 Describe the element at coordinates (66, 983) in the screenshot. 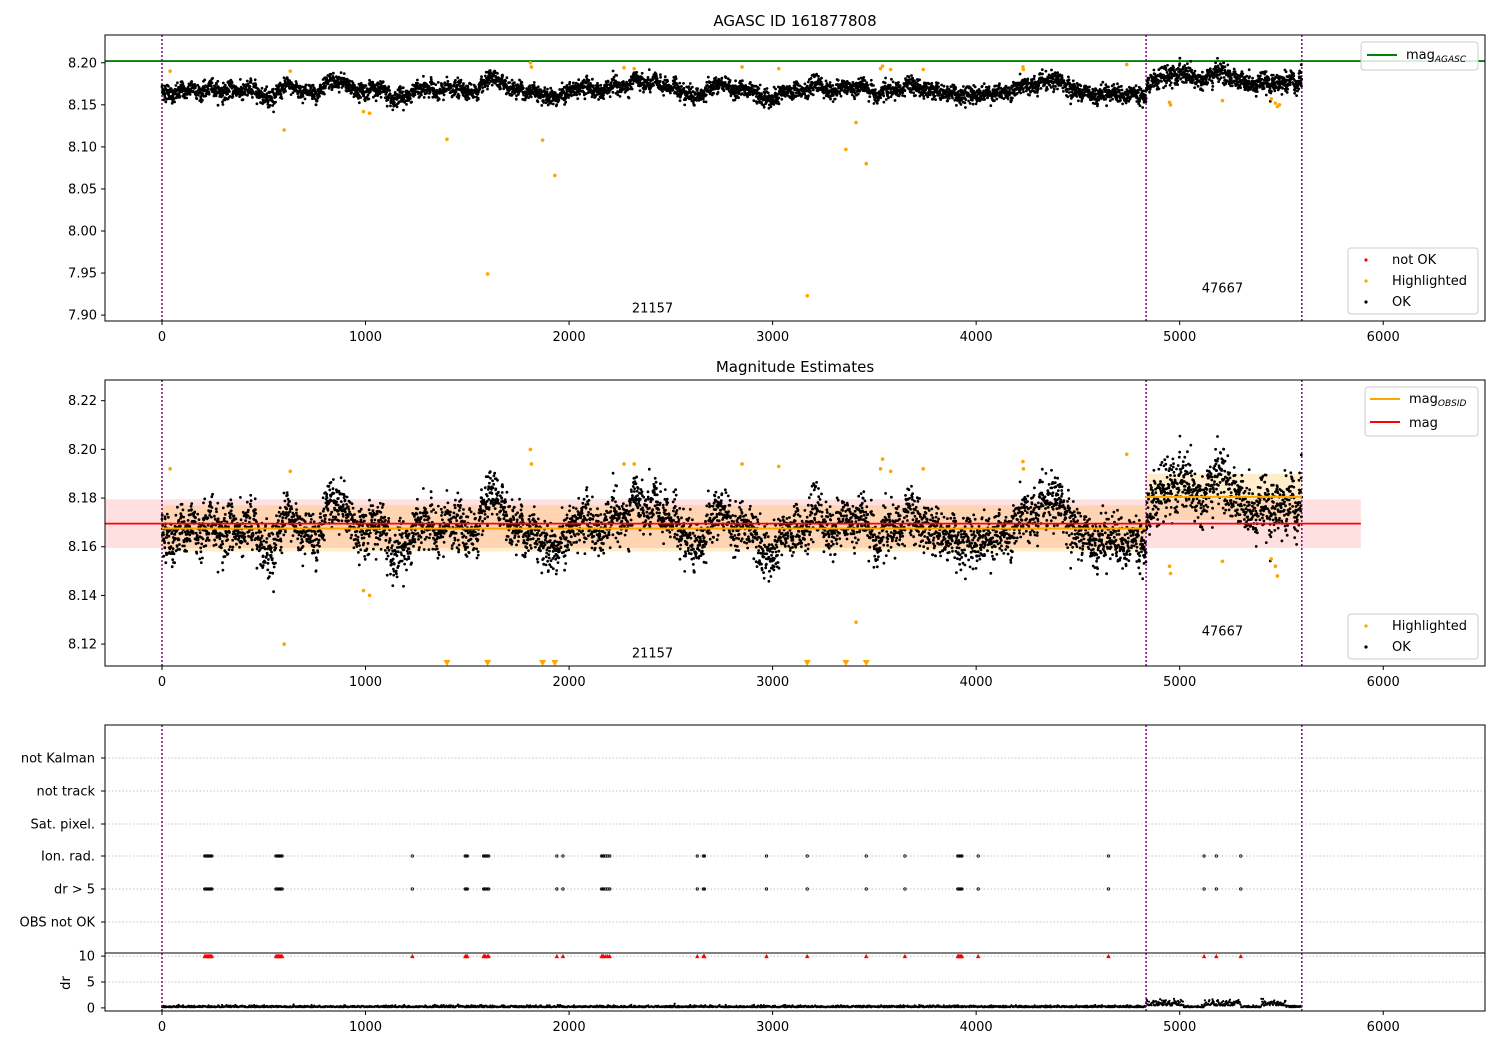

I see `dr-axis-label: dr` at that location.